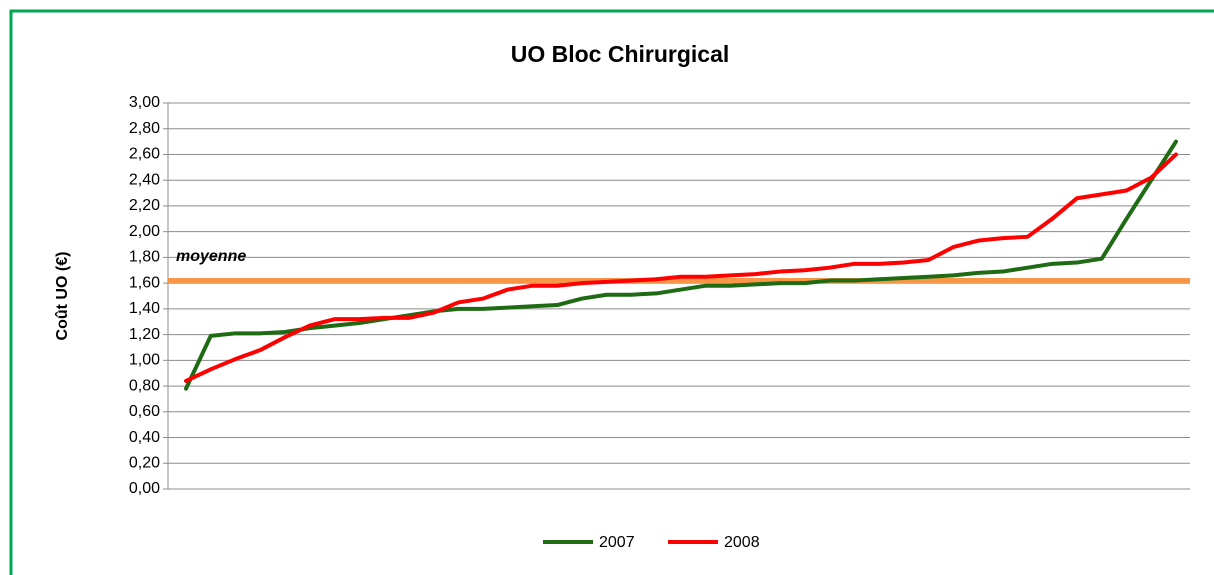 Image resolution: width=1214 pixels, height=575 pixels. Describe the element at coordinates (144, 231) in the screenshot. I see `y-tick-label: 2,00` at that location.